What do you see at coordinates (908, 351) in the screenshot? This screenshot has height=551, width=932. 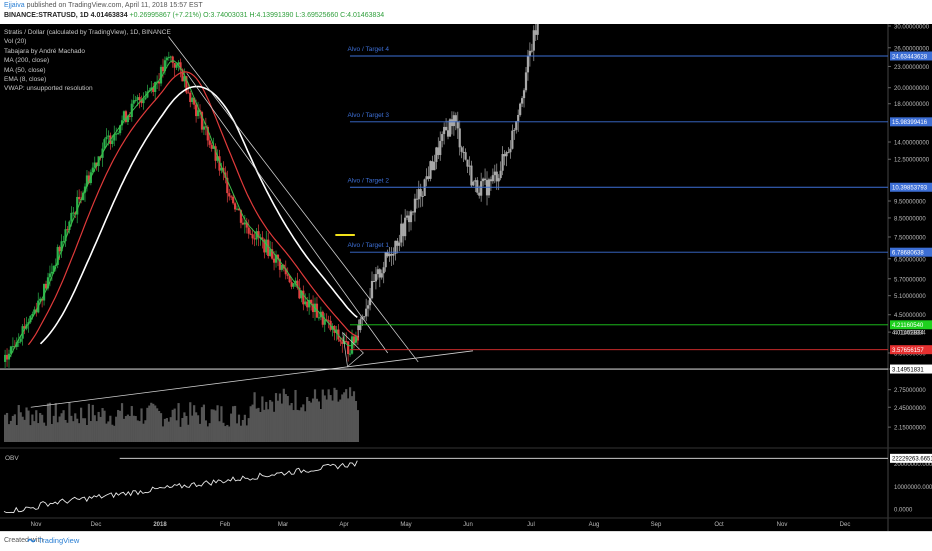 I see `price-badge-text: 3.57656157` at bounding box center [908, 351].